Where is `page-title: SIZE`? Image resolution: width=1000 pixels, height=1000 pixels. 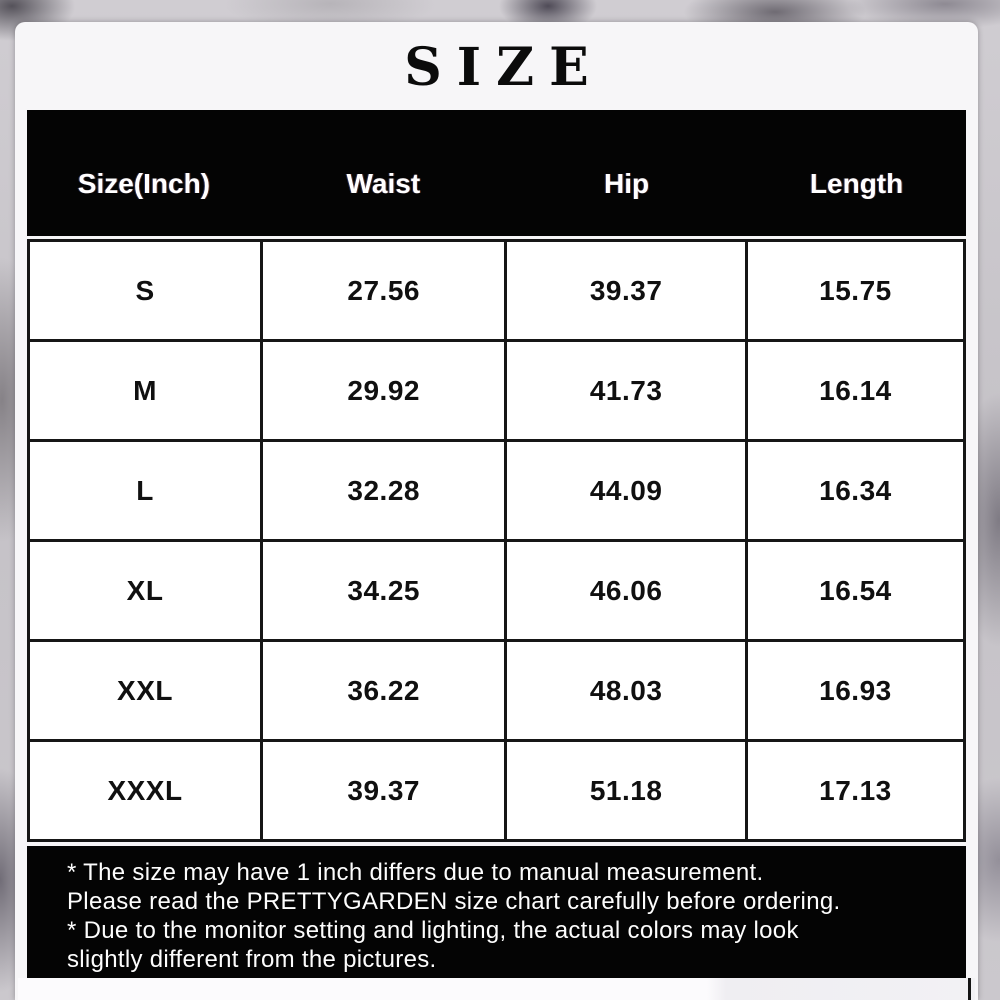 page-title: SIZE is located at coordinates (504, 67).